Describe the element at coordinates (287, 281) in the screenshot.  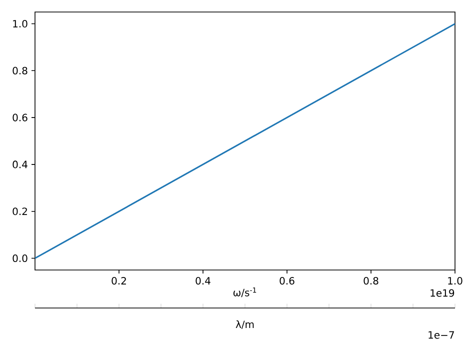
I see `x-tick-label: 0.6` at that location.